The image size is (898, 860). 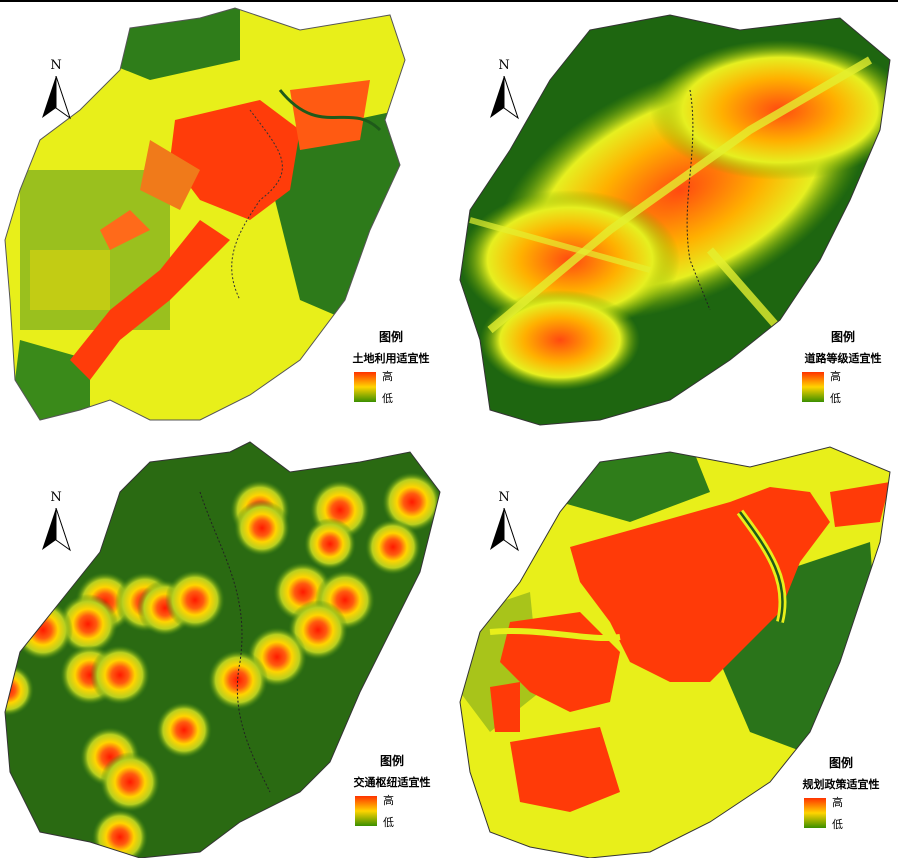 What do you see at coordinates (841, 373) in the screenshot?
I see `legend-road-grade: 图例 道路等级适宜性 高 低` at bounding box center [841, 373].